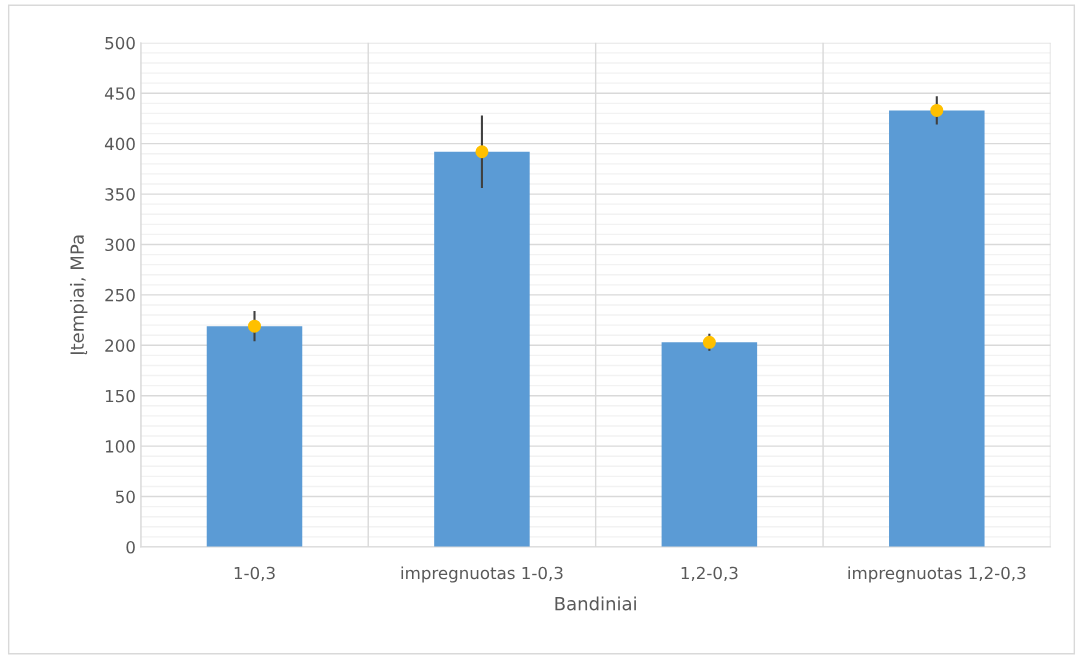 This screenshot has height=659, width=1083. Describe the element at coordinates (709, 574) in the screenshot. I see `x-tick-label: 1,2-0,3` at that location.